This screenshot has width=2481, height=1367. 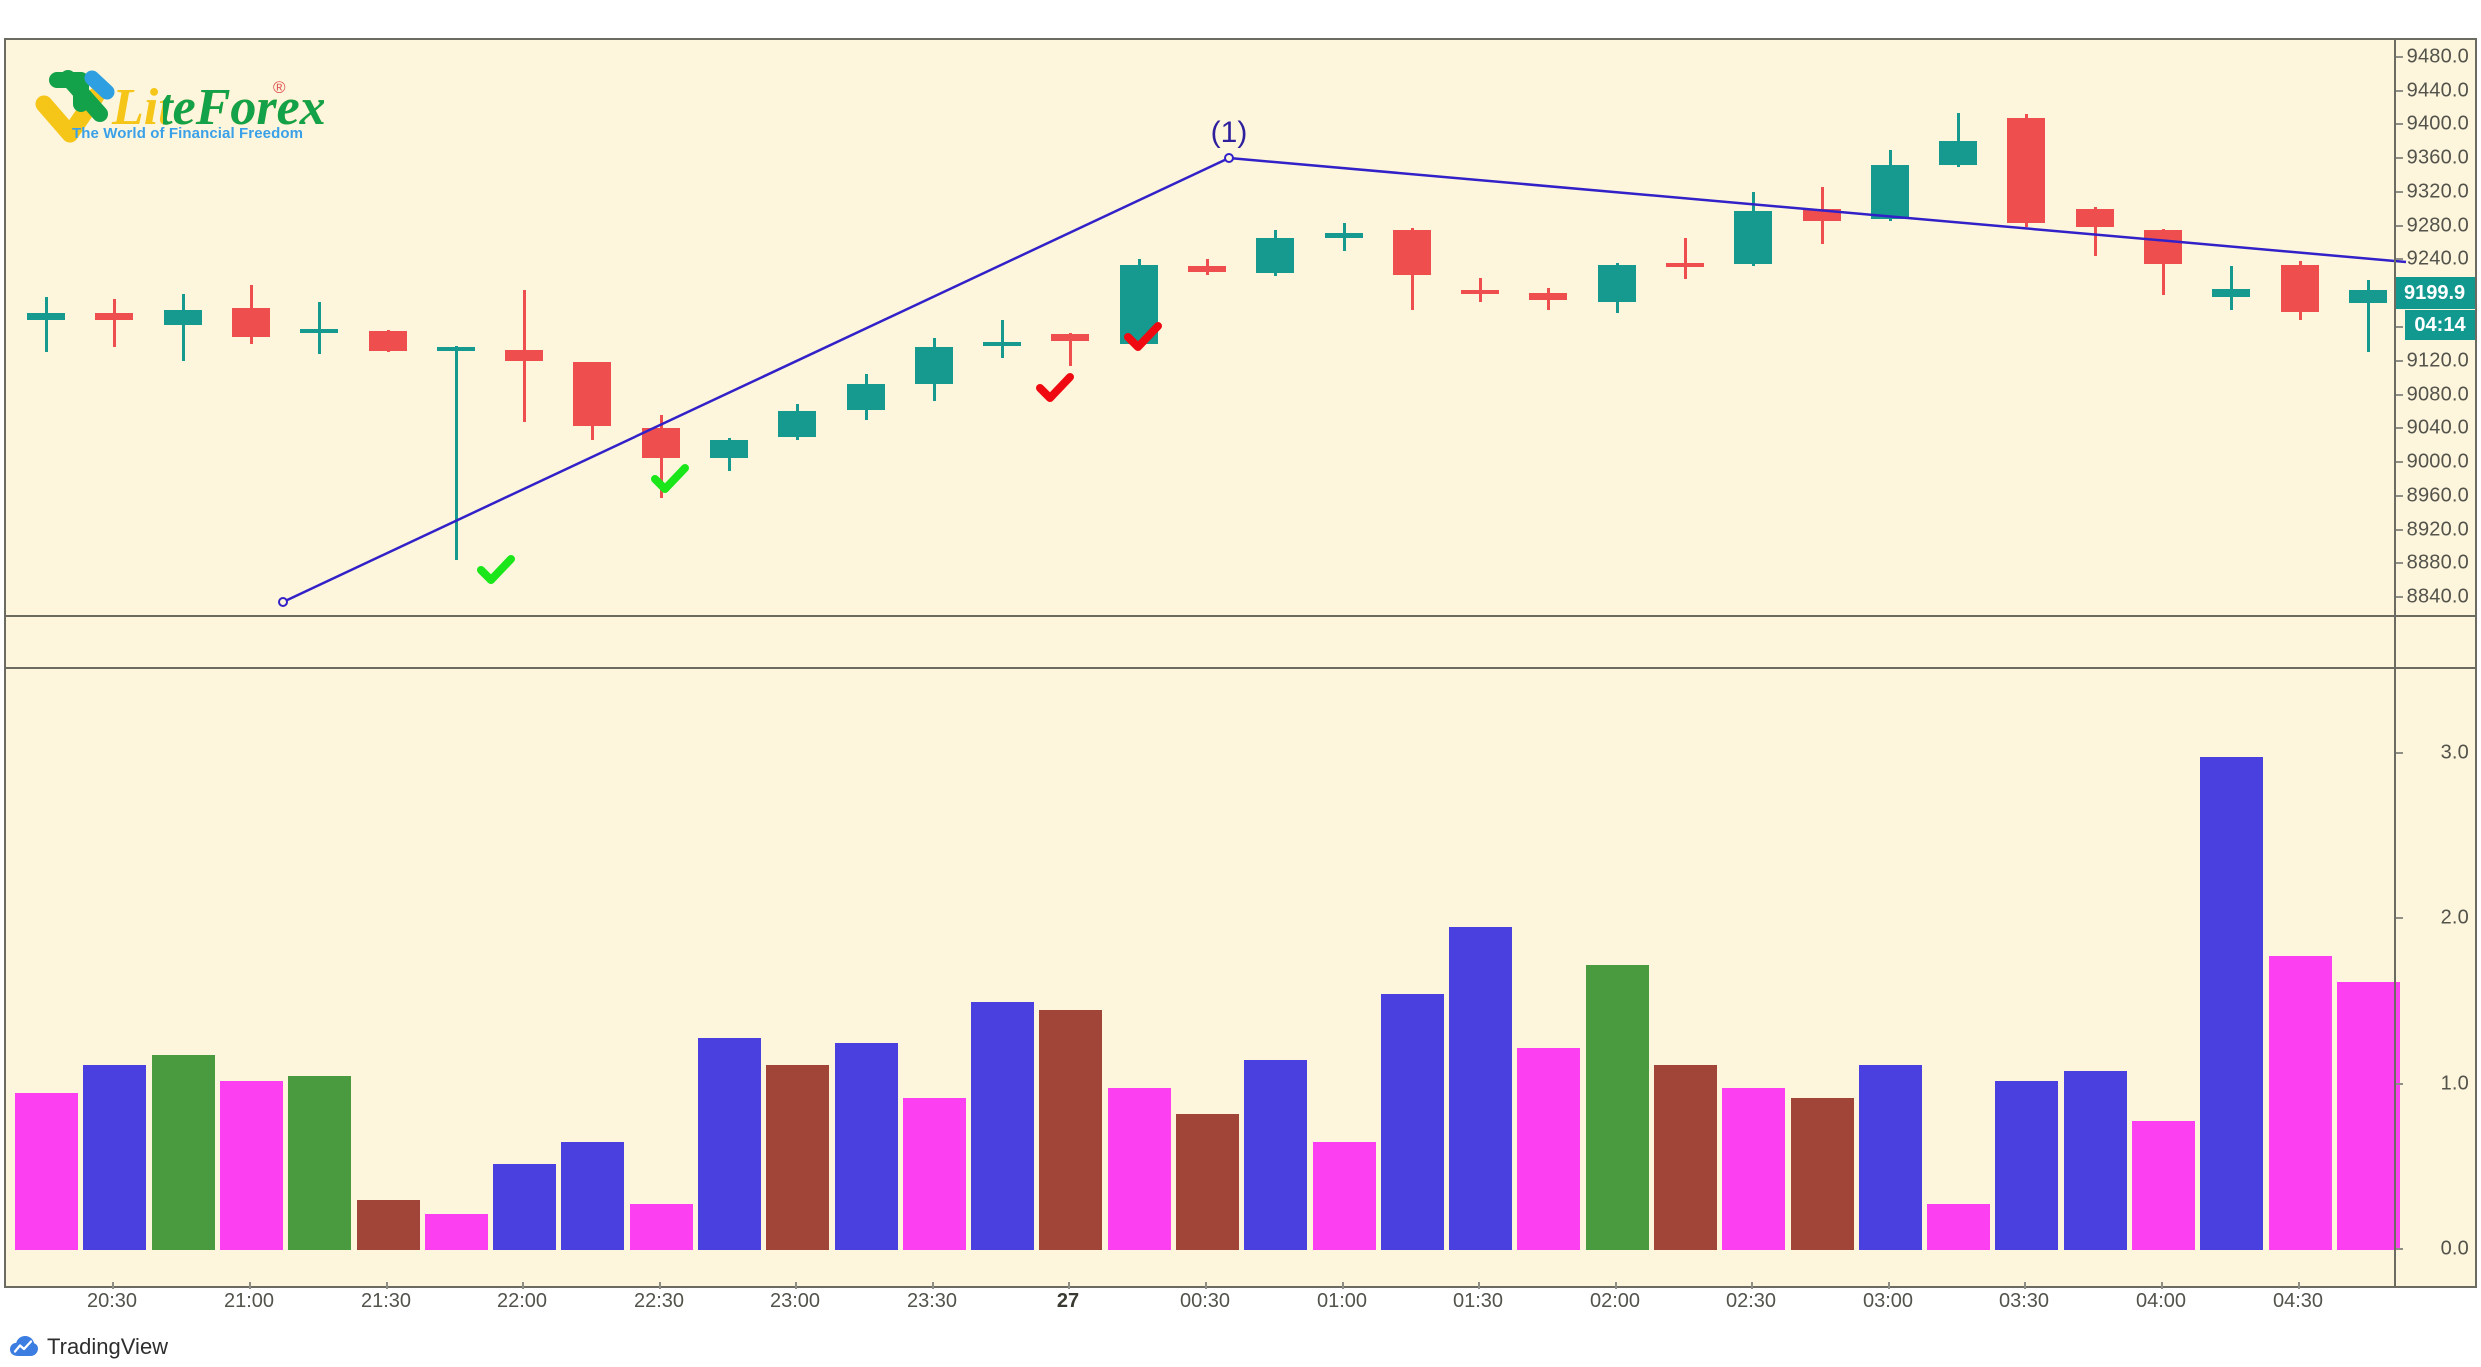 What do you see at coordinates (2399, 752) in the screenshot?
I see `volume-tick-dash` at bounding box center [2399, 752].